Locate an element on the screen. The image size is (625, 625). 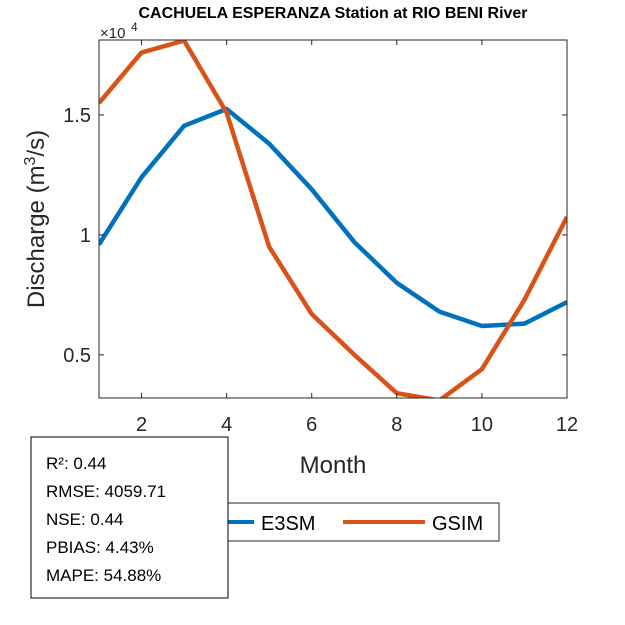
y-label-main: Discharge (m is located at coordinates (36, 236).